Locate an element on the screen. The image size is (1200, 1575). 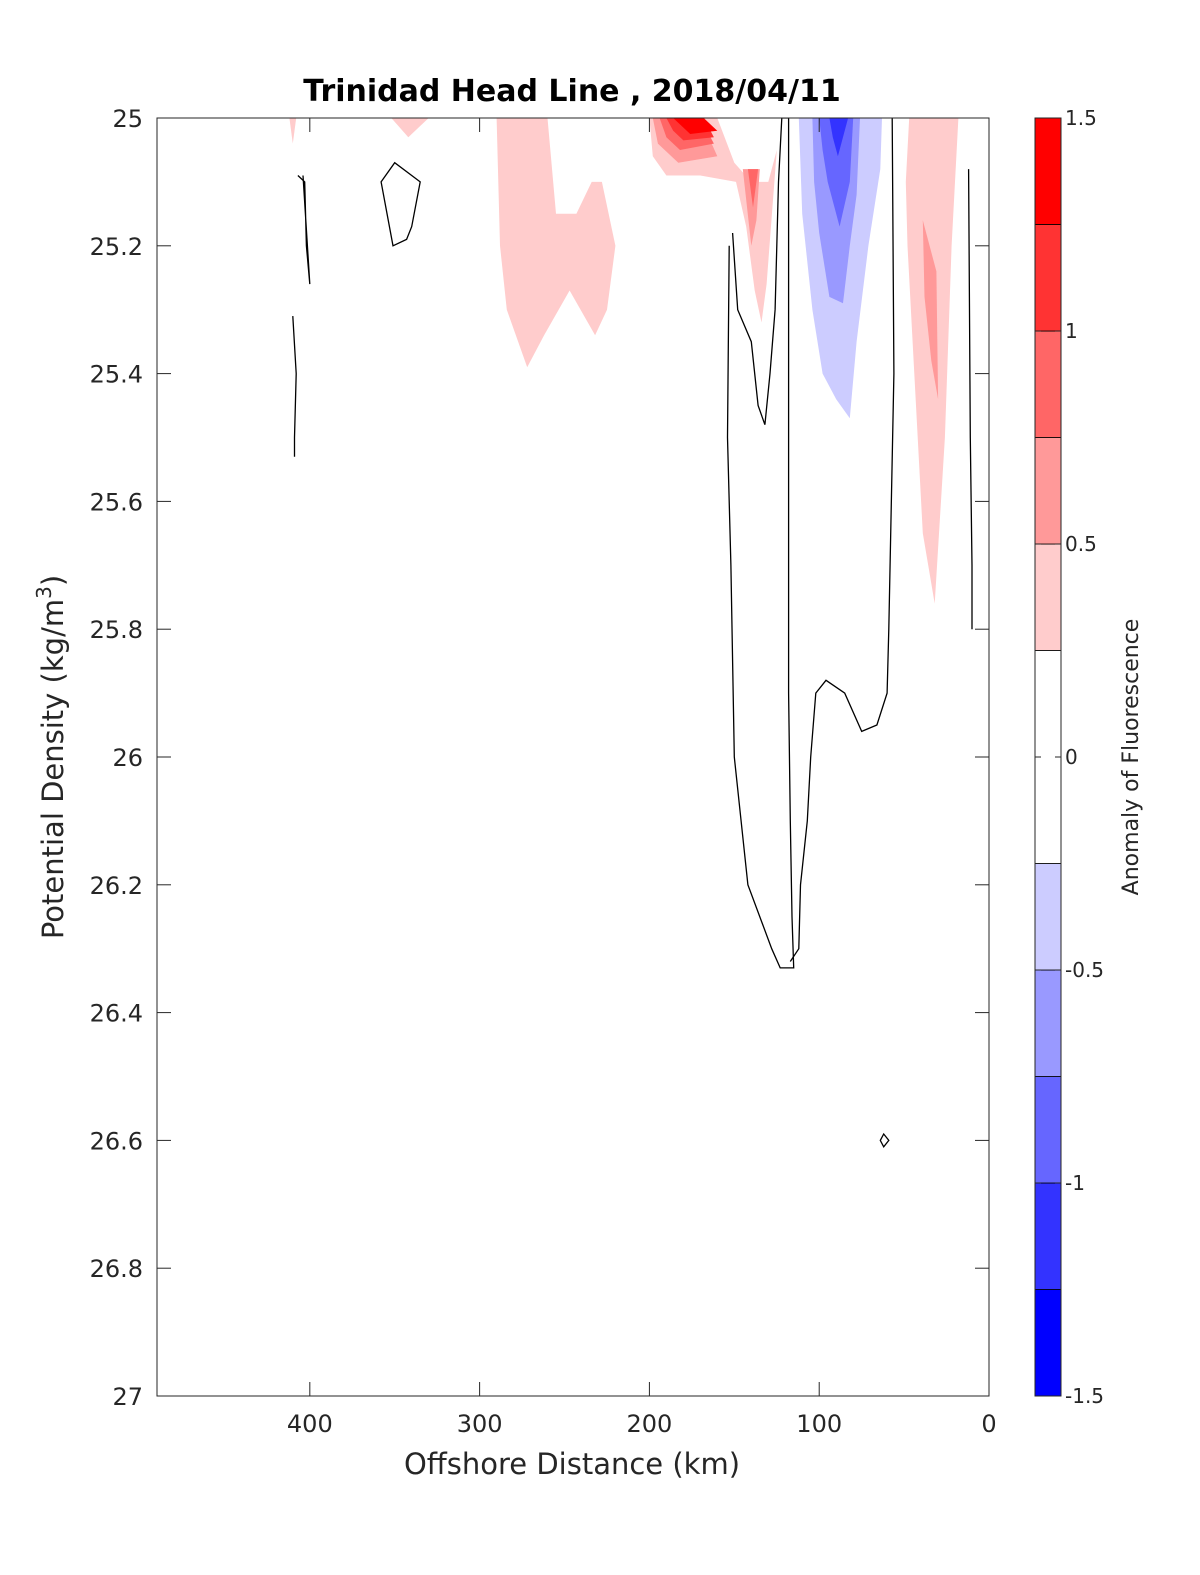
y-tick-label: 25.2 is located at coordinates (116, 247).